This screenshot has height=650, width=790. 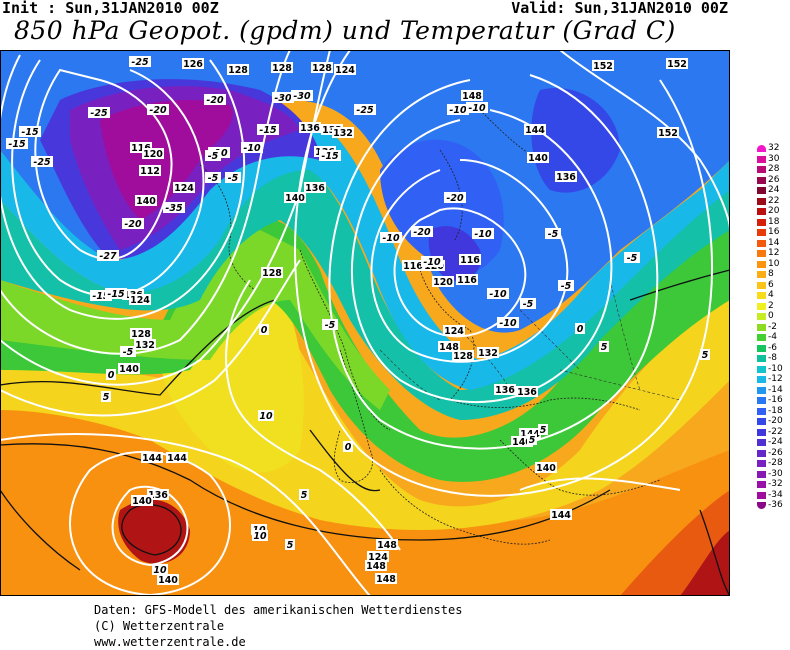 I want to click on geopotential-label: 120, so click(x=153, y=154).